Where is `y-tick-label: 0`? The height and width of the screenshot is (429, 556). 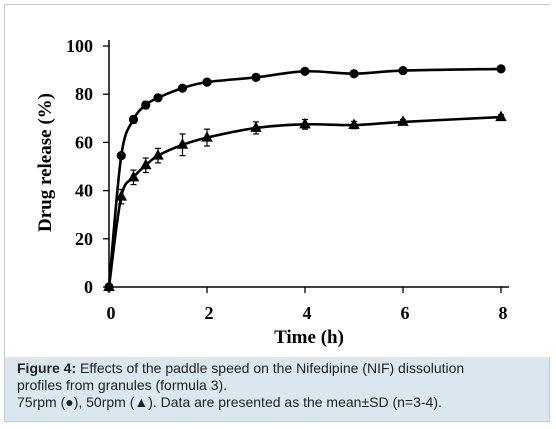
y-tick-label: 0 is located at coordinates (88, 287).